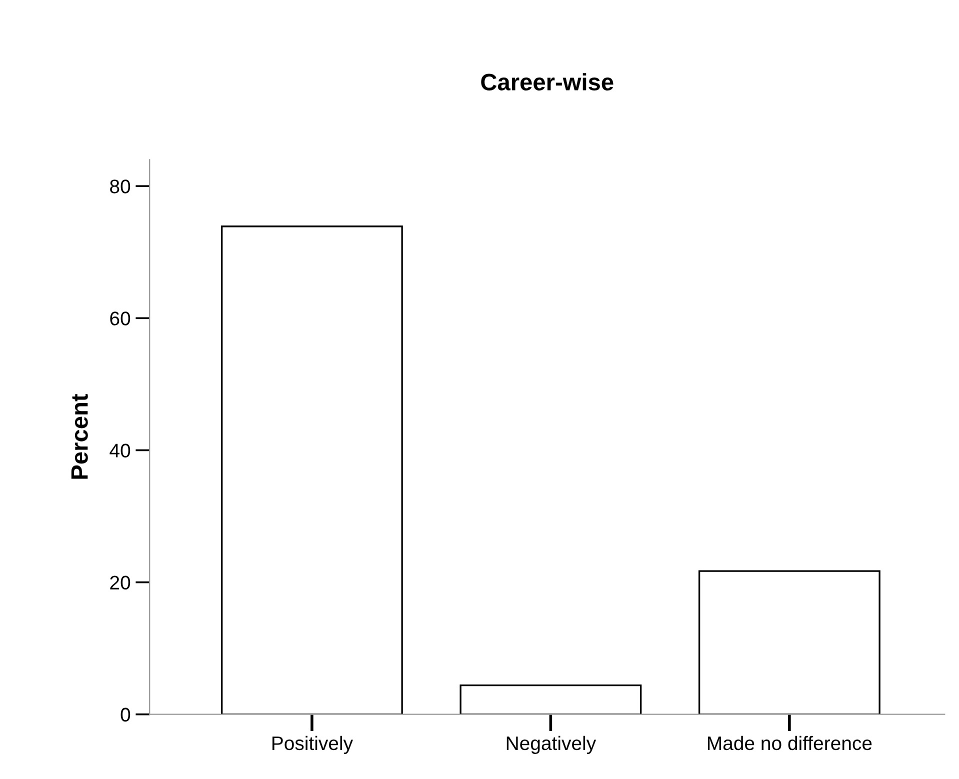 The width and height of the screenshot is (959, 779). What do you see at coordinates (120, 583) in the screenshot?
I see `y-tick-label: 20` at bounding box center [120, 583].